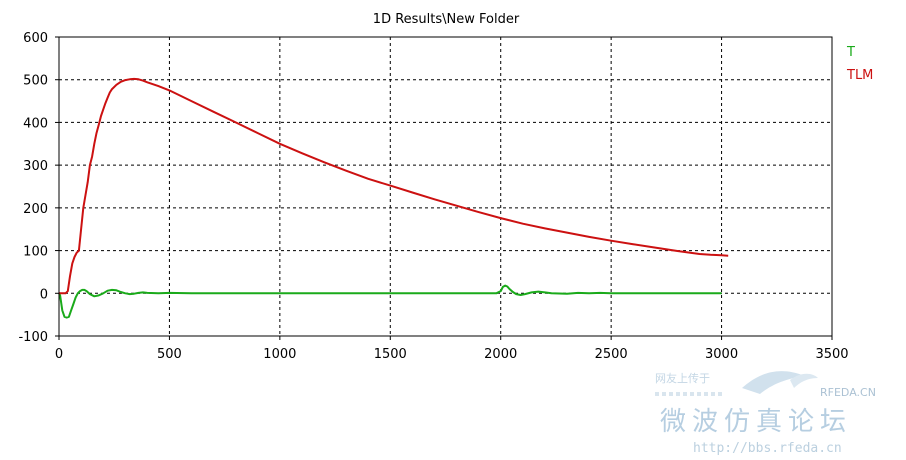  Describe the element at coordinates (848, 392) in the screenshot. I see `watermark-brand: RFEDA.CN` at that location.